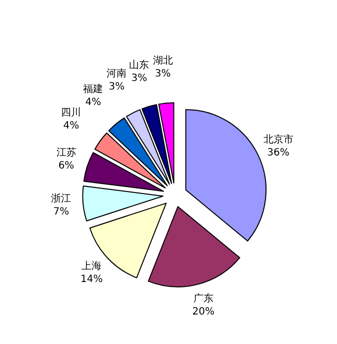 The height and width of the screenshot is (344, 337). I want to click on slice-label: 广东, so click(203, 298).